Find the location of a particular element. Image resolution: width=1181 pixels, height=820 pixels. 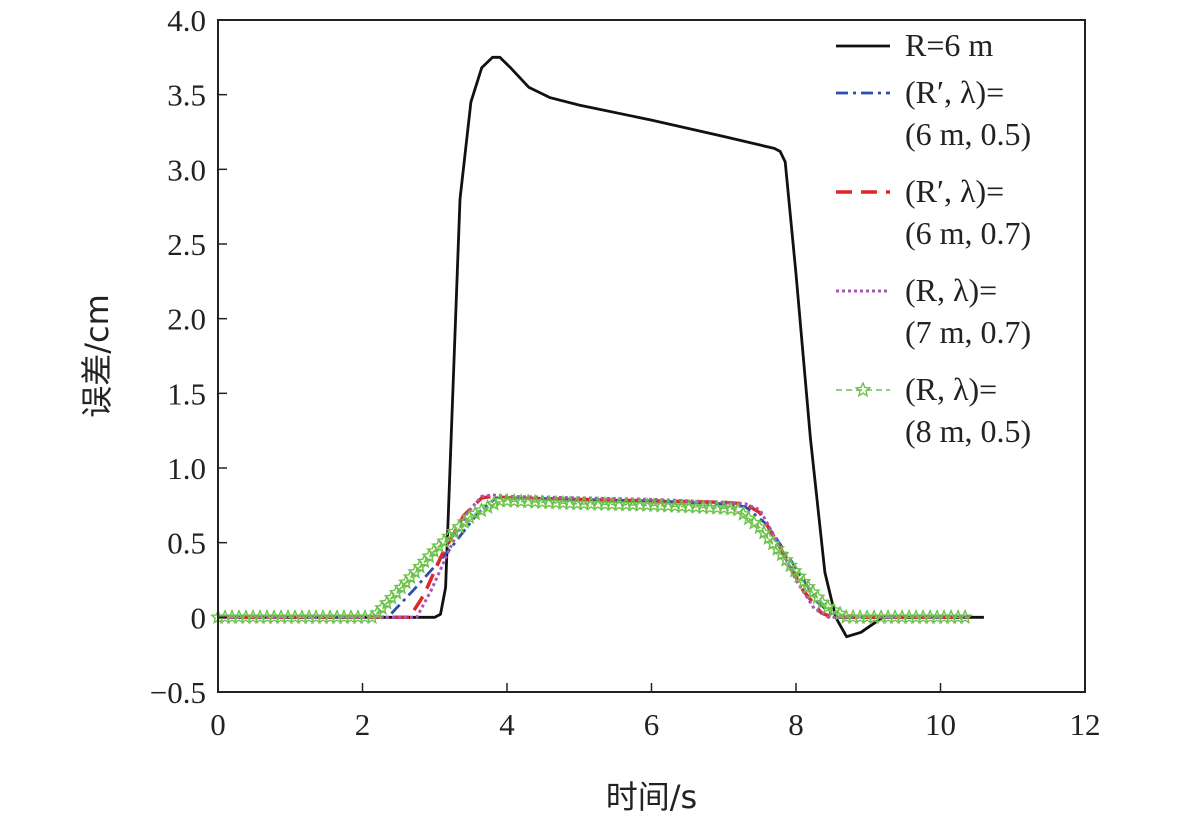

legend-star-marker is located at coordinates (863, 389).